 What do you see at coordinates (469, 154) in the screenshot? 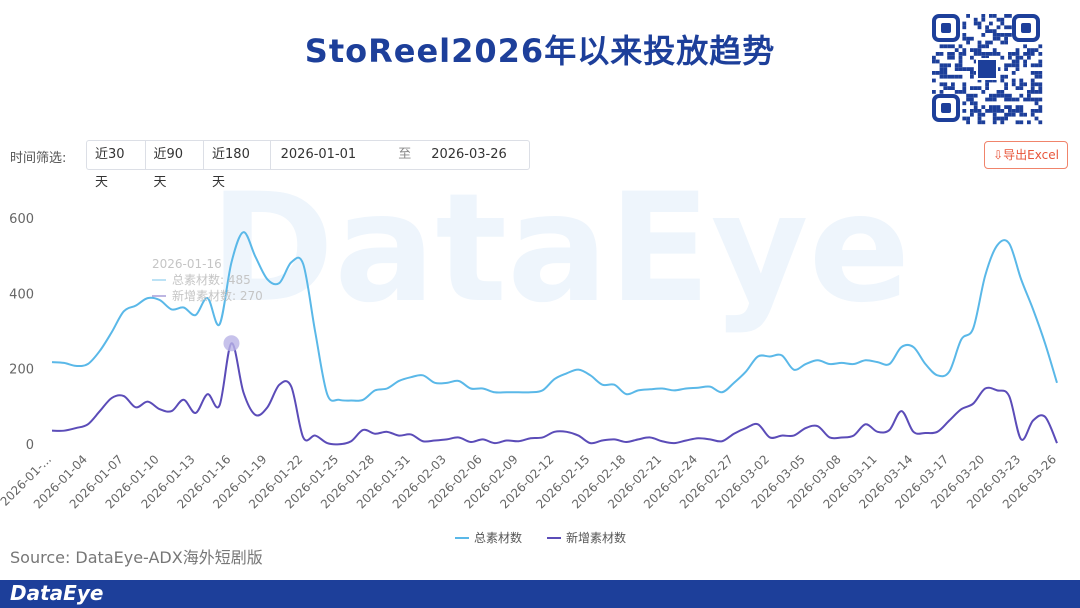
I see `end-date: 2026-03-26` at bounding box center [469, 154].